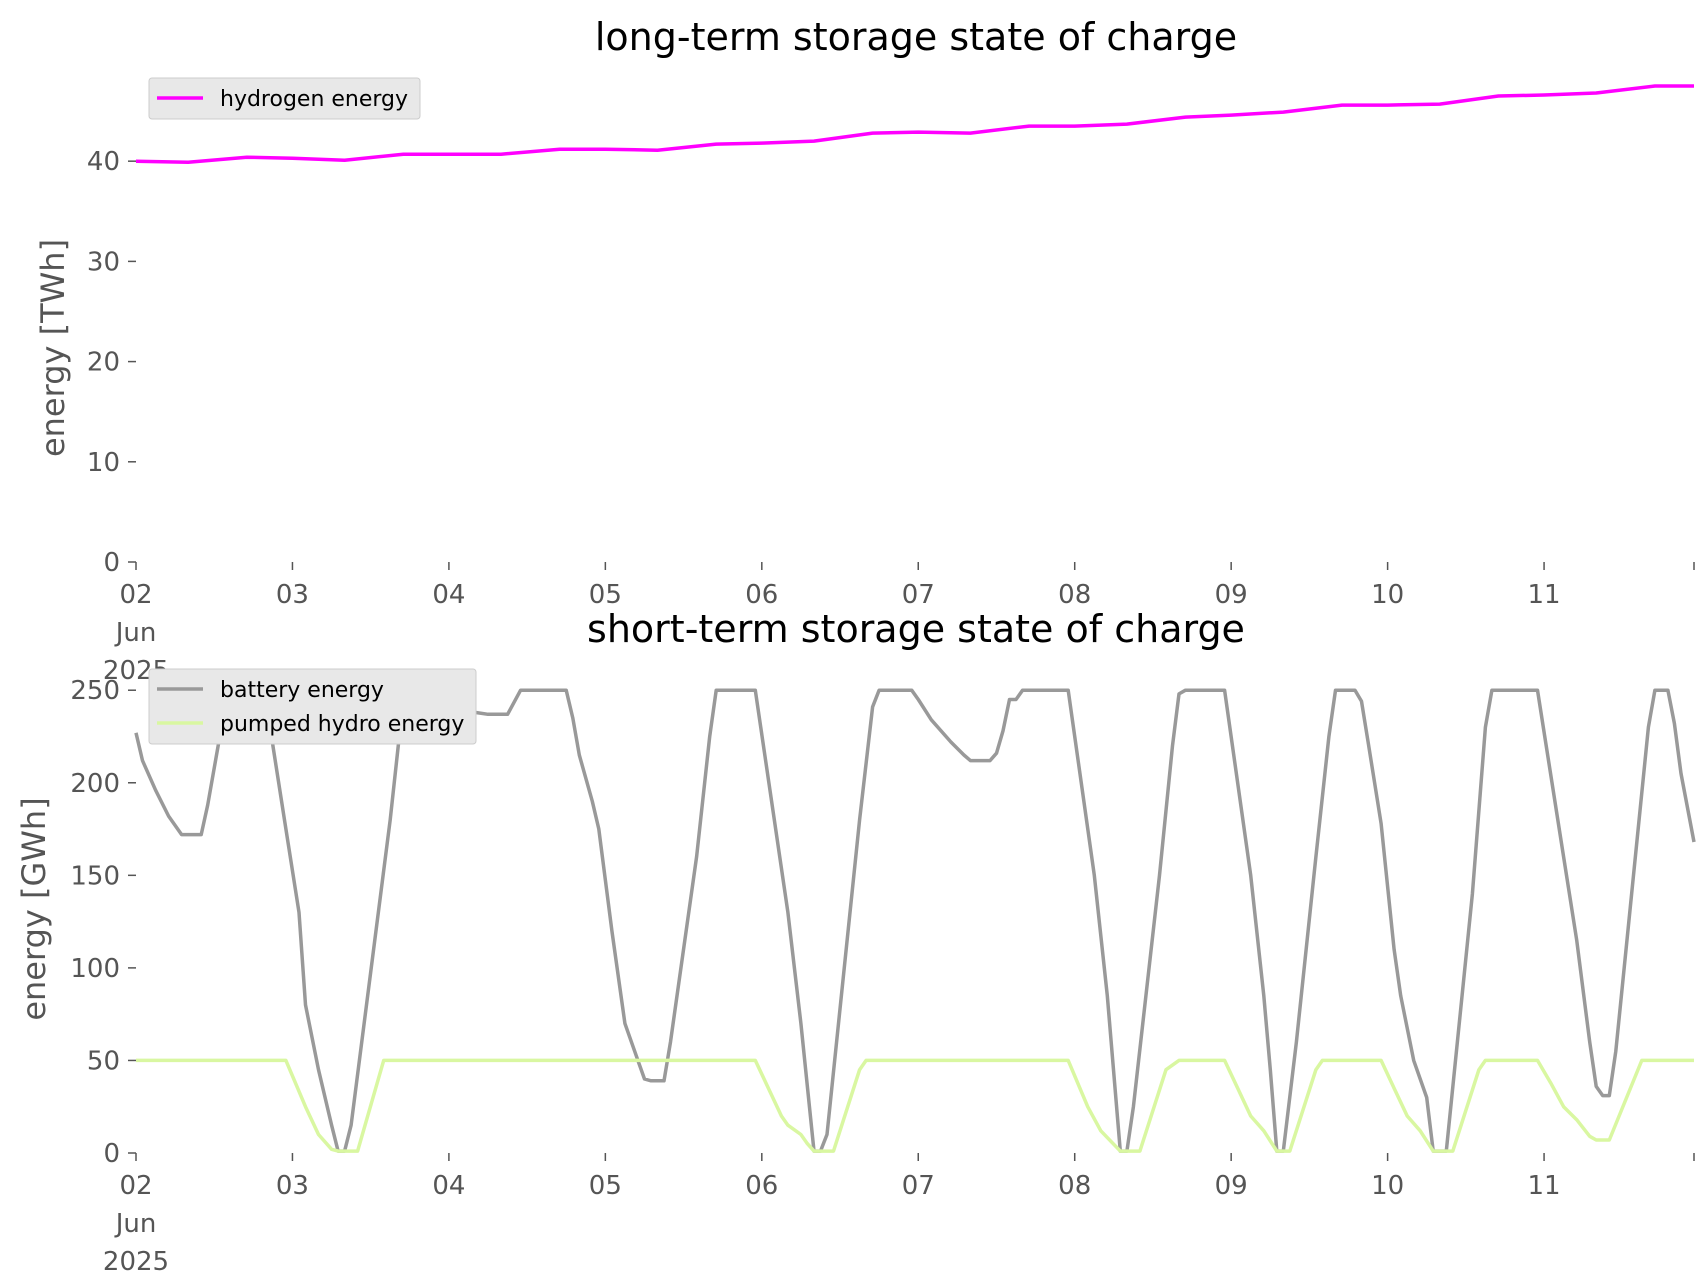 The width and height of the screenshot is (1706, 1277). I want to click on panel-1-title: long-term storage state of charge, so click(916, 37).